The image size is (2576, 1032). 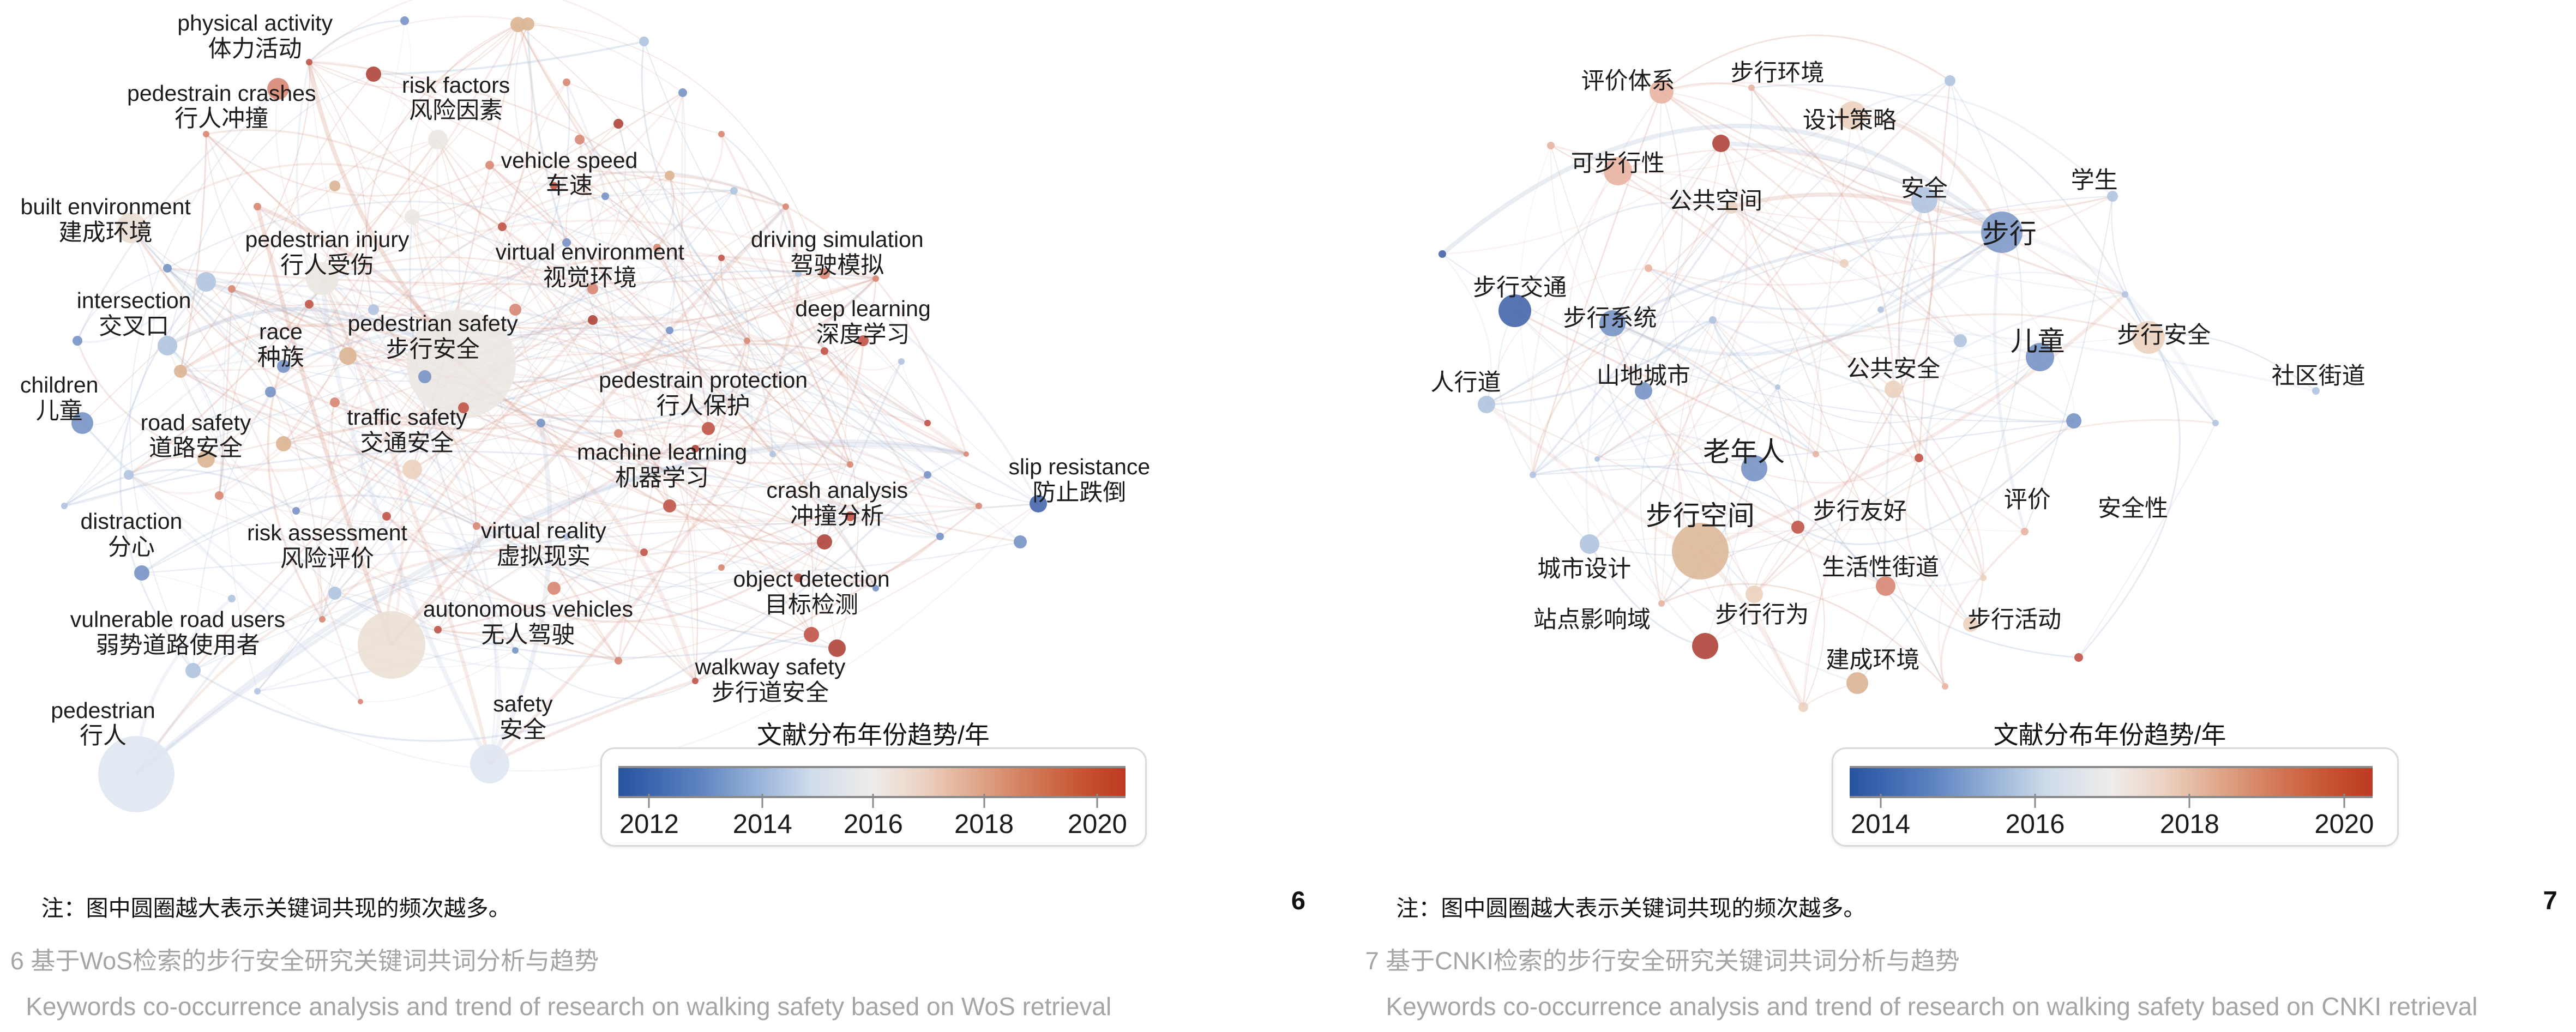 What do you see at coordinates (131, 535) in the screenshot?
I see `keyword-label: distraction 分心` at bounding box center [131, 535].